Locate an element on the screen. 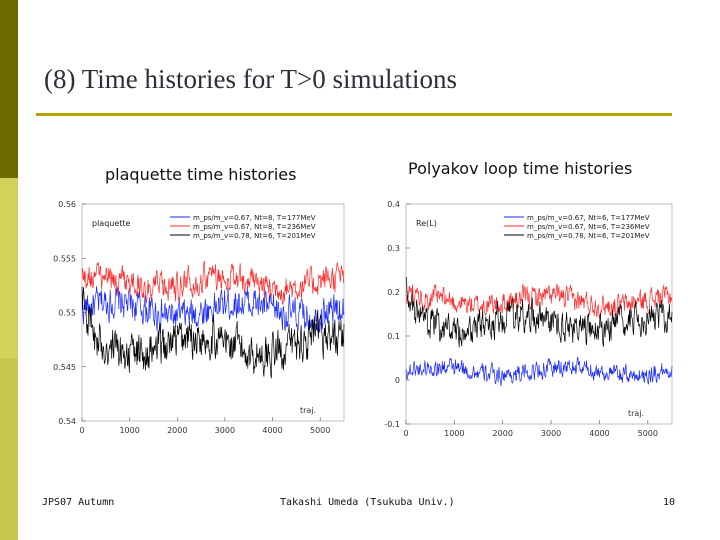  y-tick-label: 0.54 is located at coordinates (67, 421).